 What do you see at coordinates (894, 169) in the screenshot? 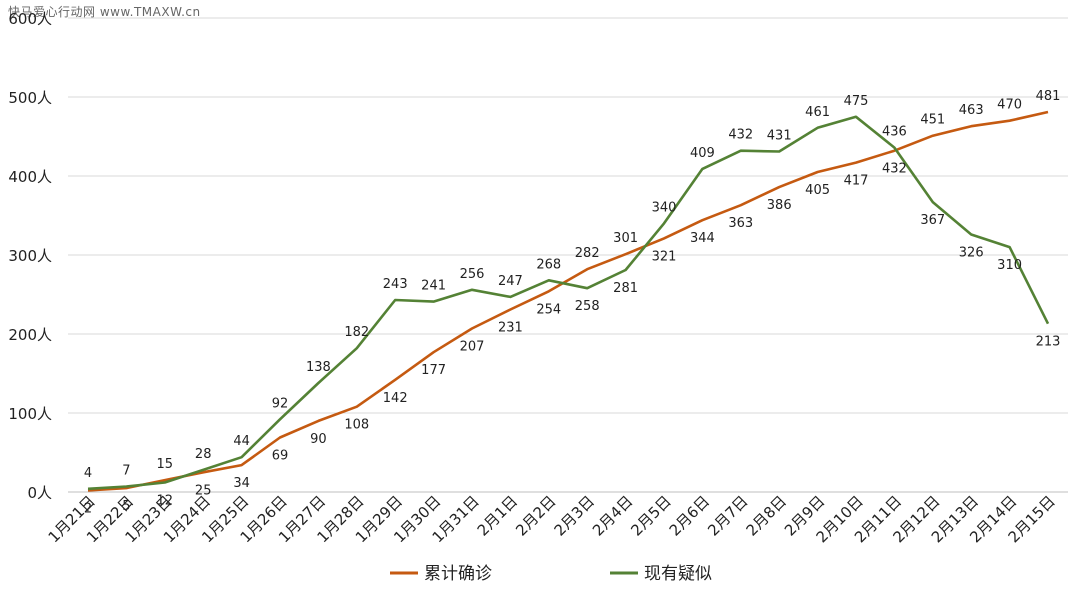
I see `data-label-confirmed: 432` at bounding box center [894, 169].